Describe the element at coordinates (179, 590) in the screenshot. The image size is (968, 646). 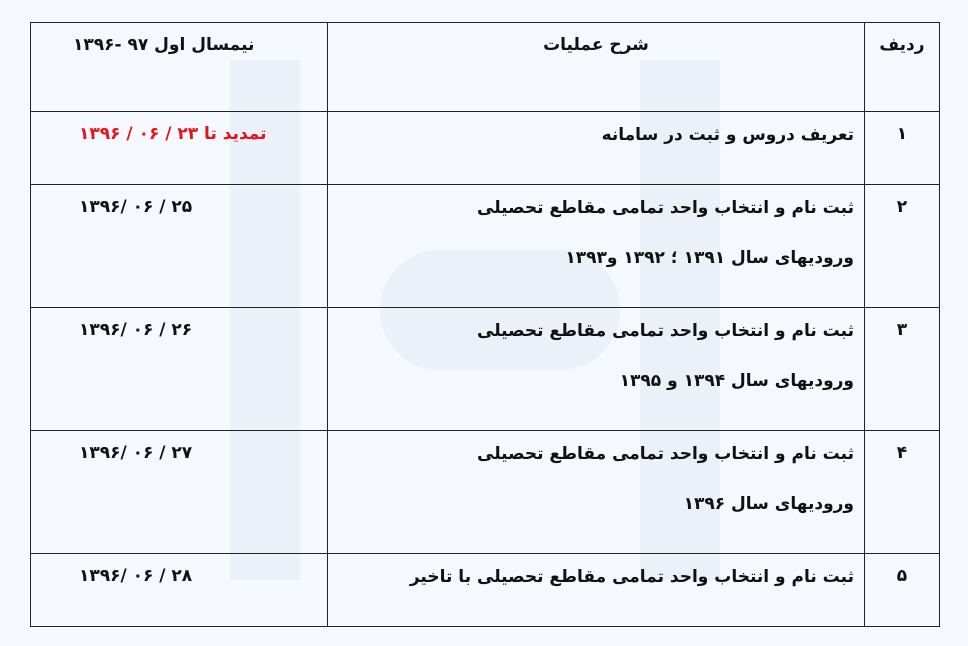
I see `row-date: ۱۳۹۶/ ۰۶ / ۲۸` at that location.